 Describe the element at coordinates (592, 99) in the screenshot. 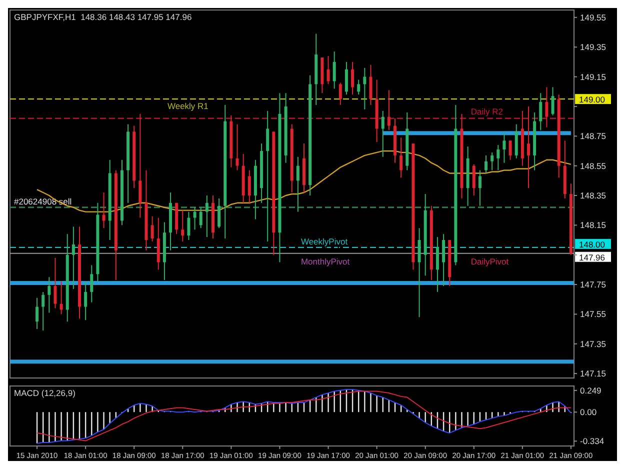

I see `text: 149.00` at that location.